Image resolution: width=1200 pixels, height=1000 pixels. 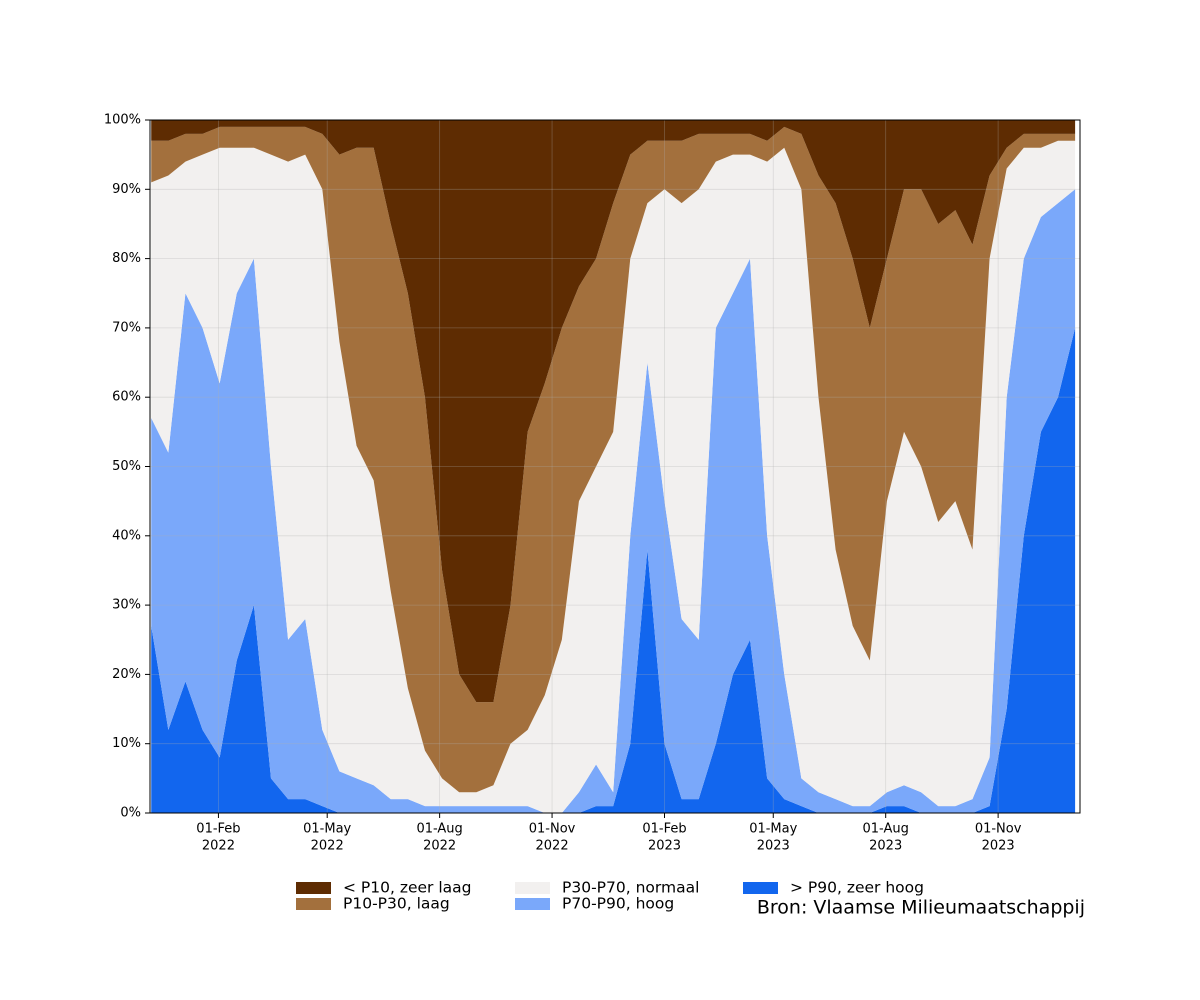 I want to click on y-tick-label: 70%, so click(x=126, y=327).